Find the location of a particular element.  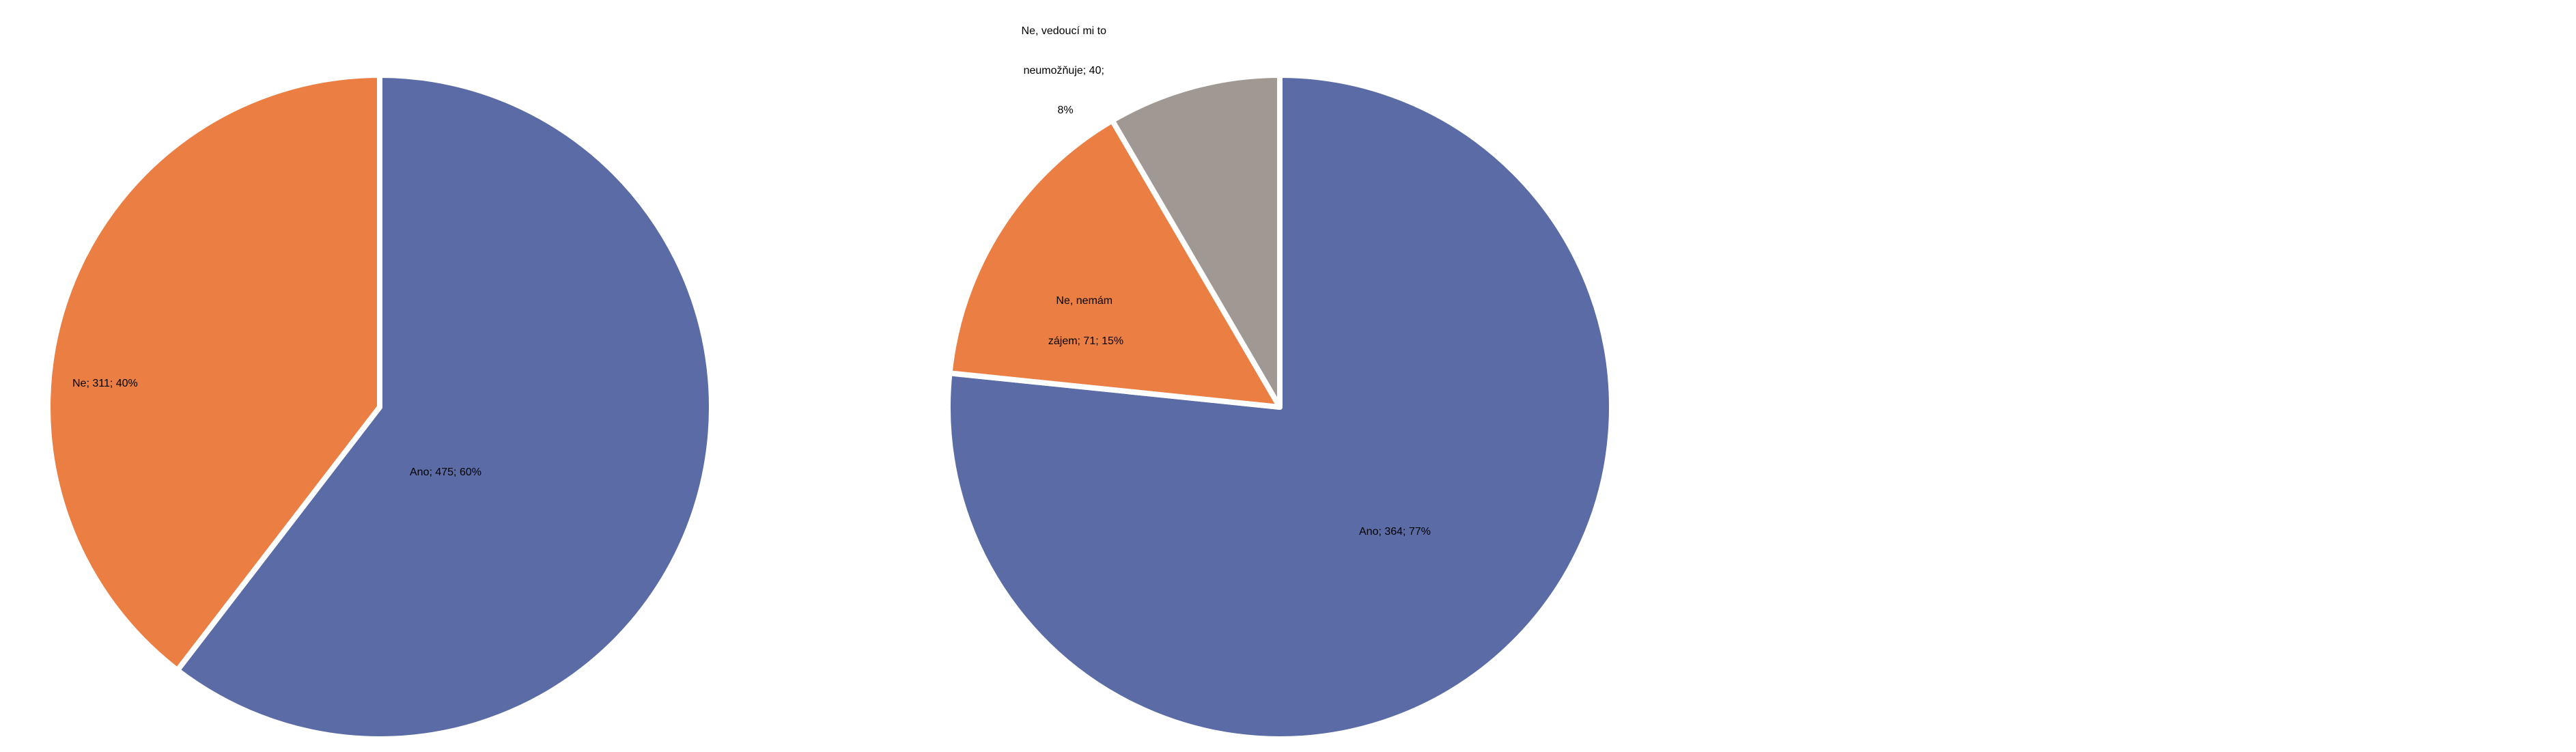

slice-label-line: Ne, vedoucí mi to is located at coordinates (1064, 31).